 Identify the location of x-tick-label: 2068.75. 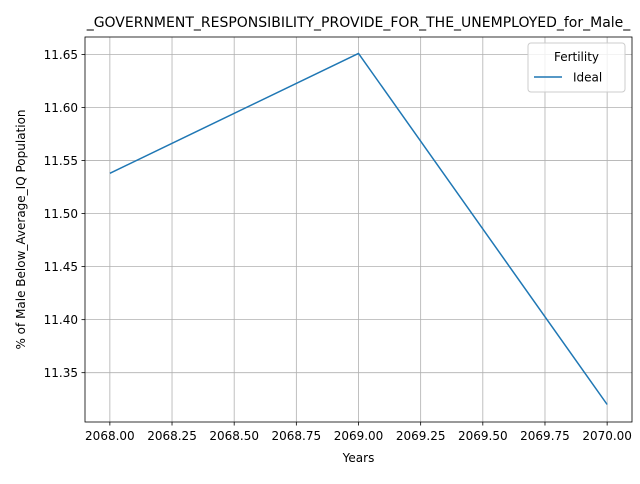
(297, 436).